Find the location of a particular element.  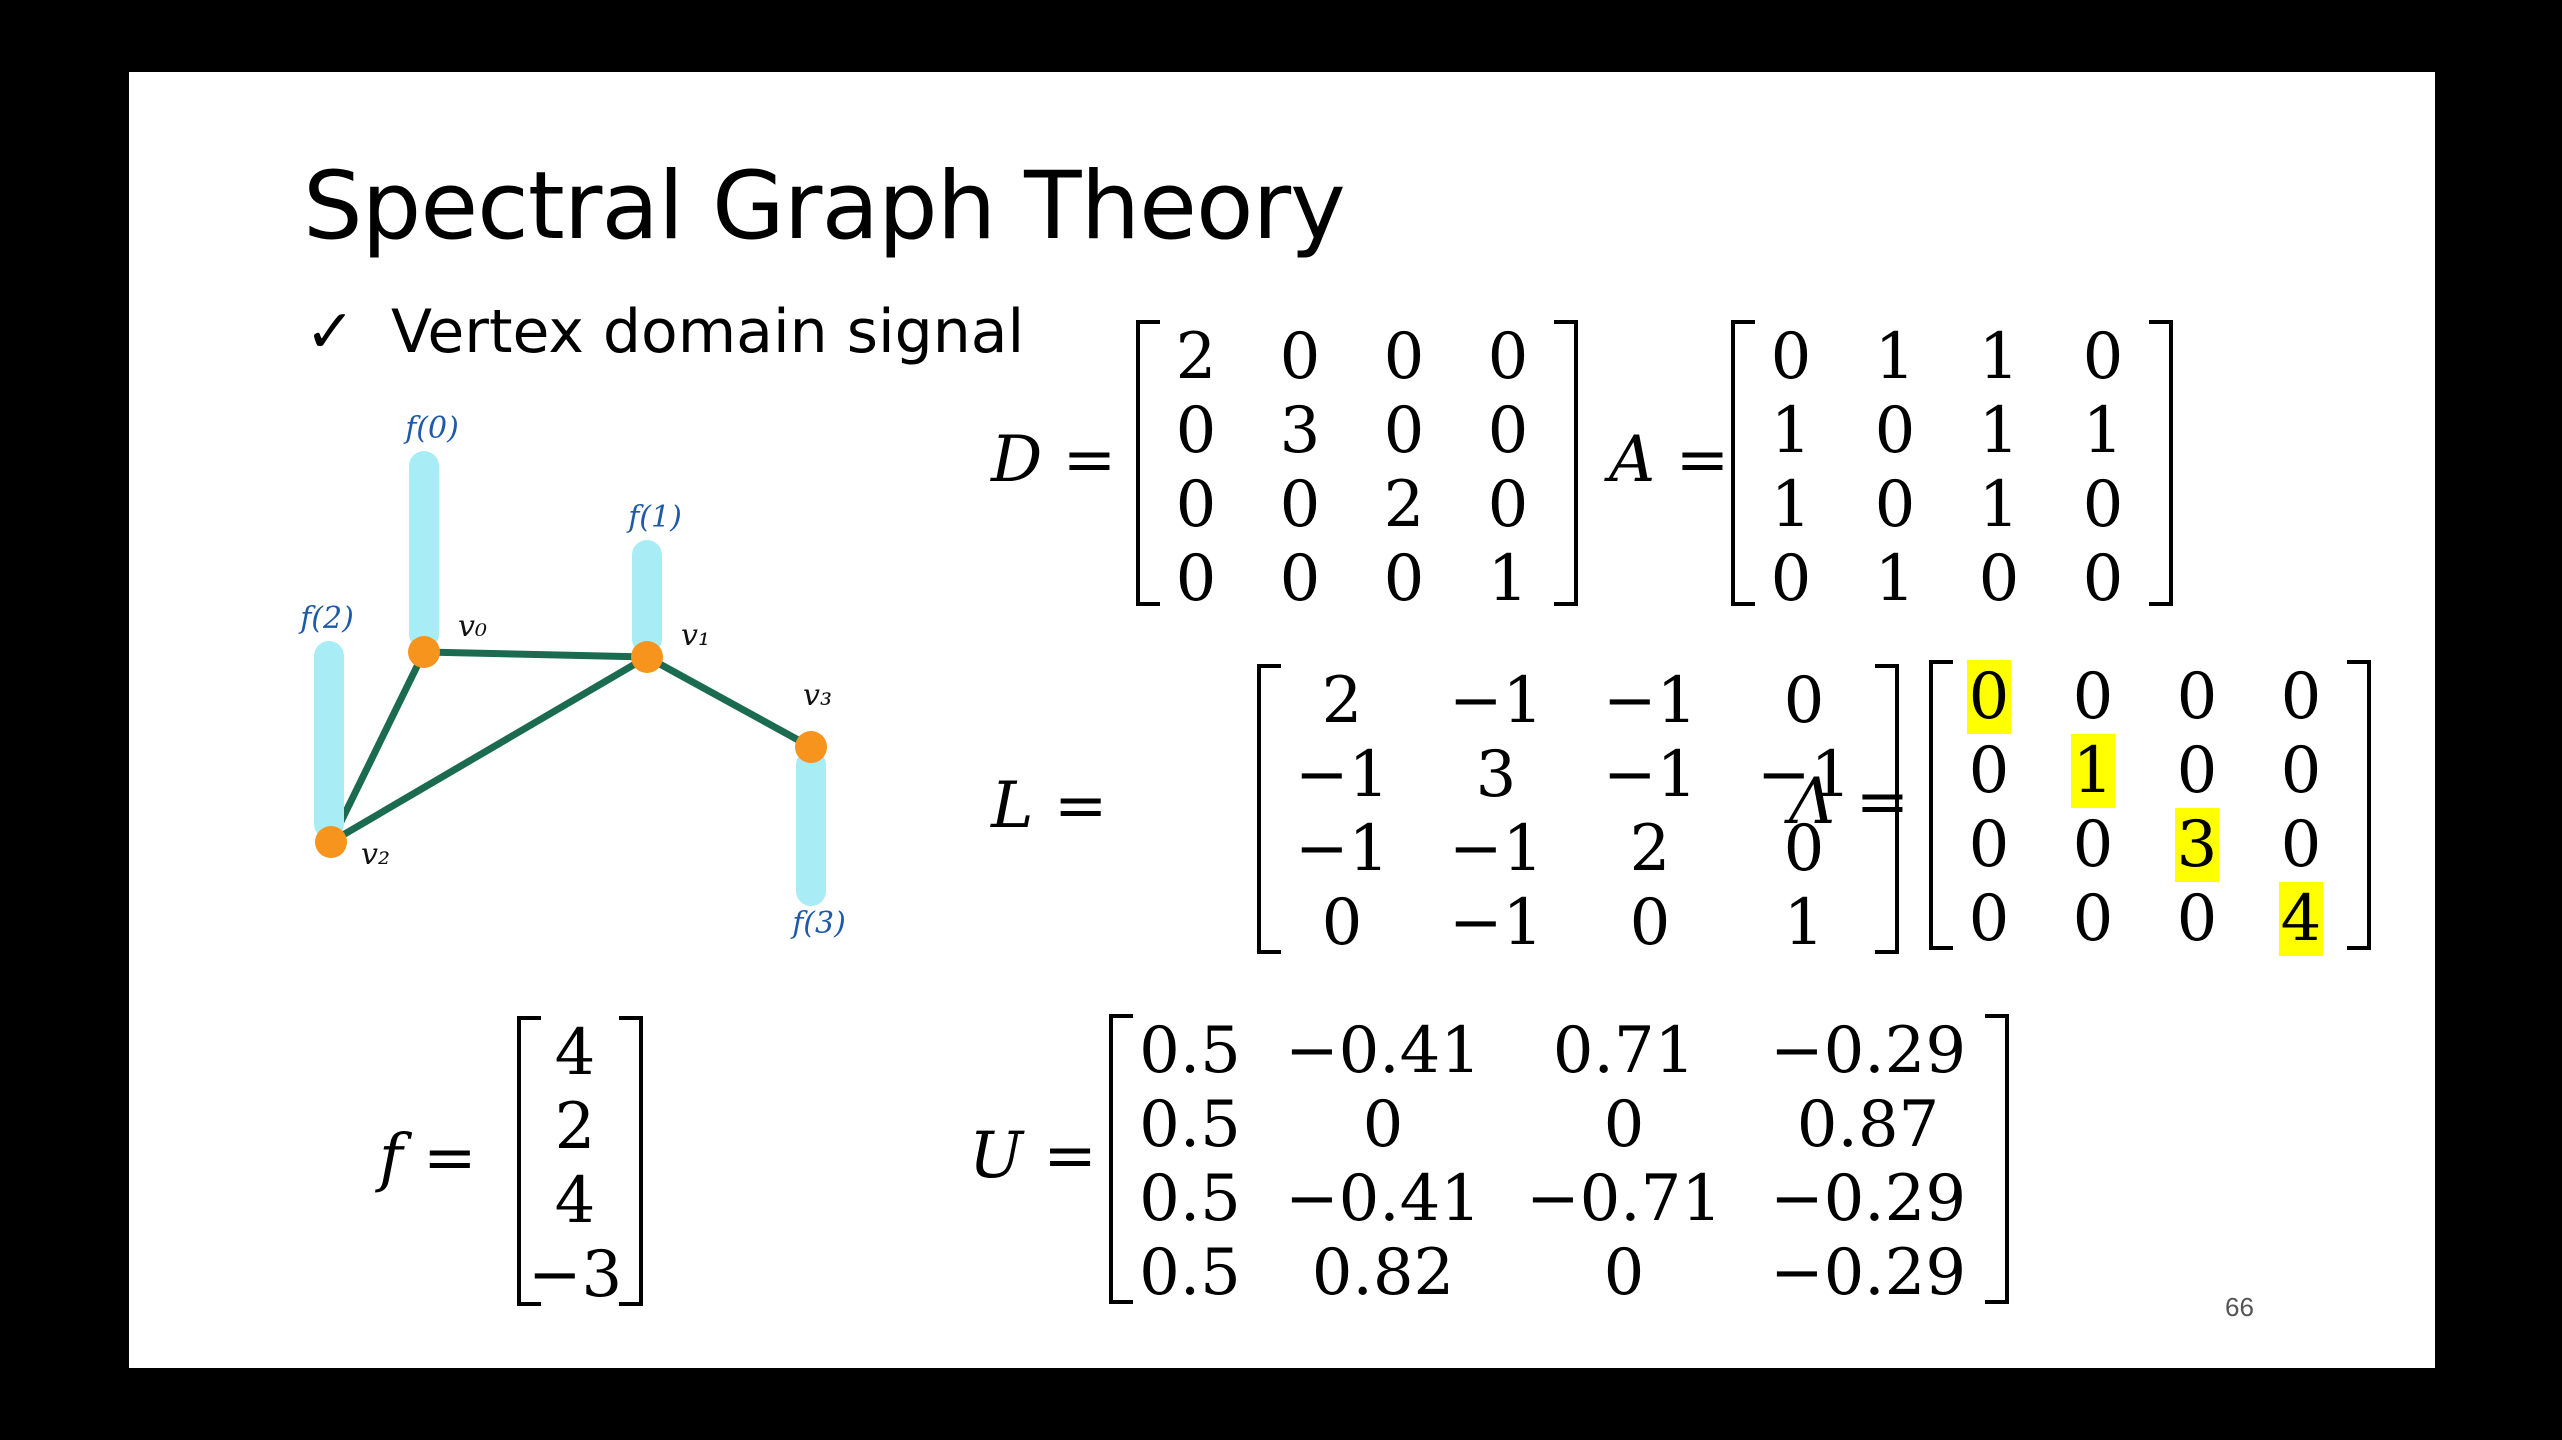

graph-vertex-v2 is located at coordinates (331, 842).